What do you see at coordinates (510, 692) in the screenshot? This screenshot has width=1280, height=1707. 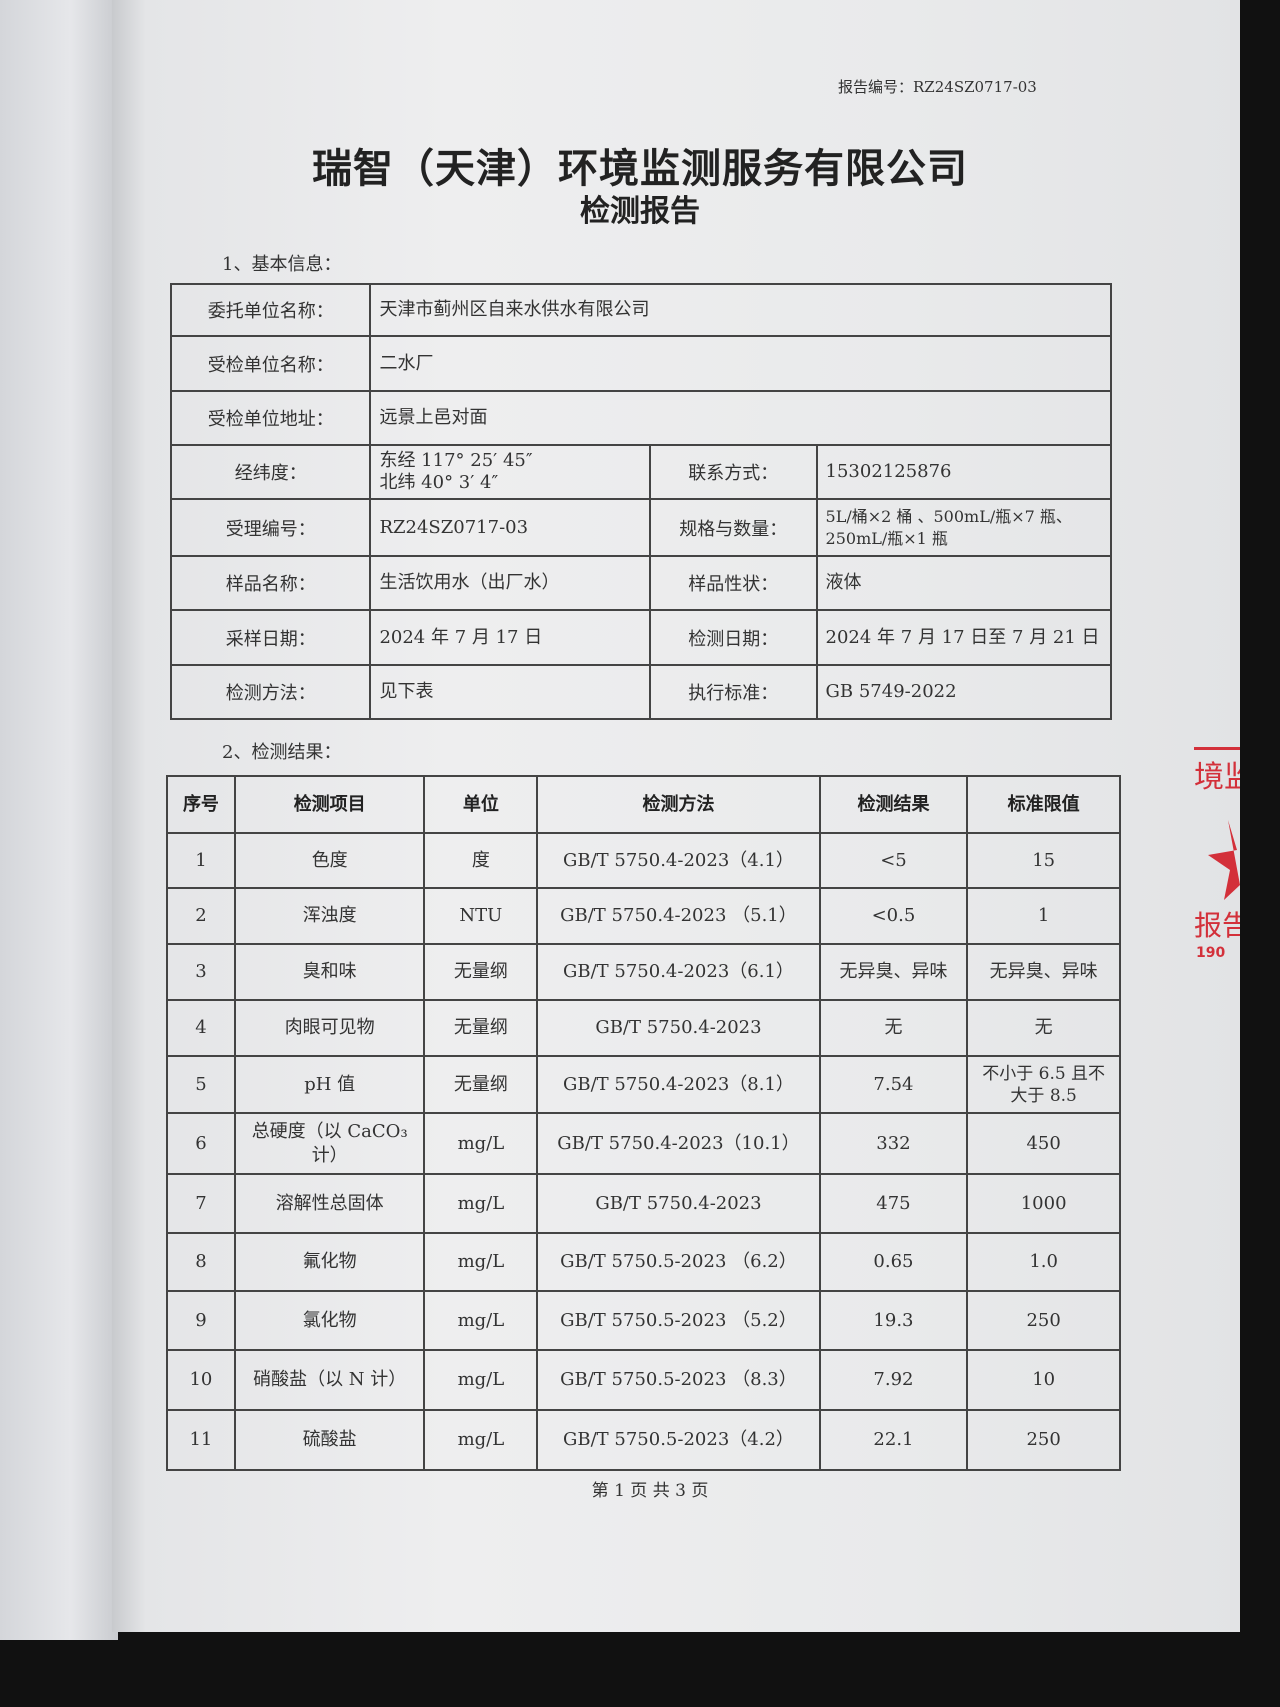 I see `method-value: 见下表` at bounding box center [510, 692].